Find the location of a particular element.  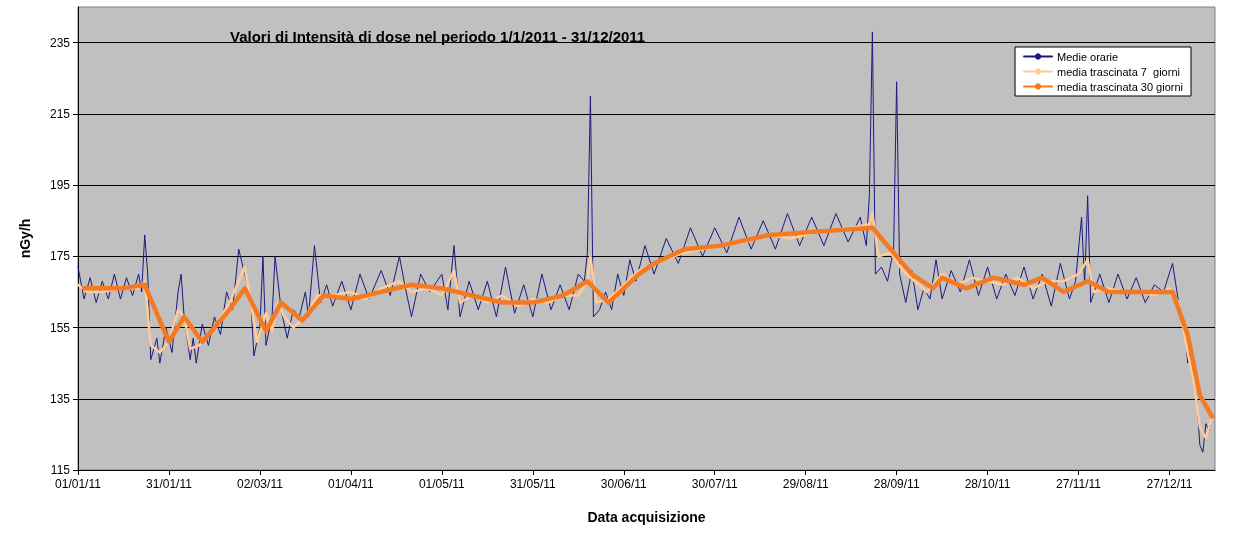

x-tick-label: 01/05/11 is located at coordinates (442, 484).